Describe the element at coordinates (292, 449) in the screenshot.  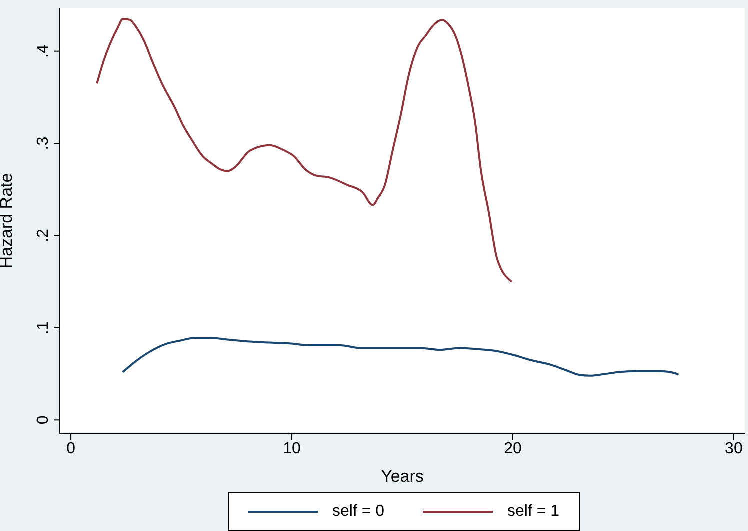
I see `x-tick-label: 10` at that location.